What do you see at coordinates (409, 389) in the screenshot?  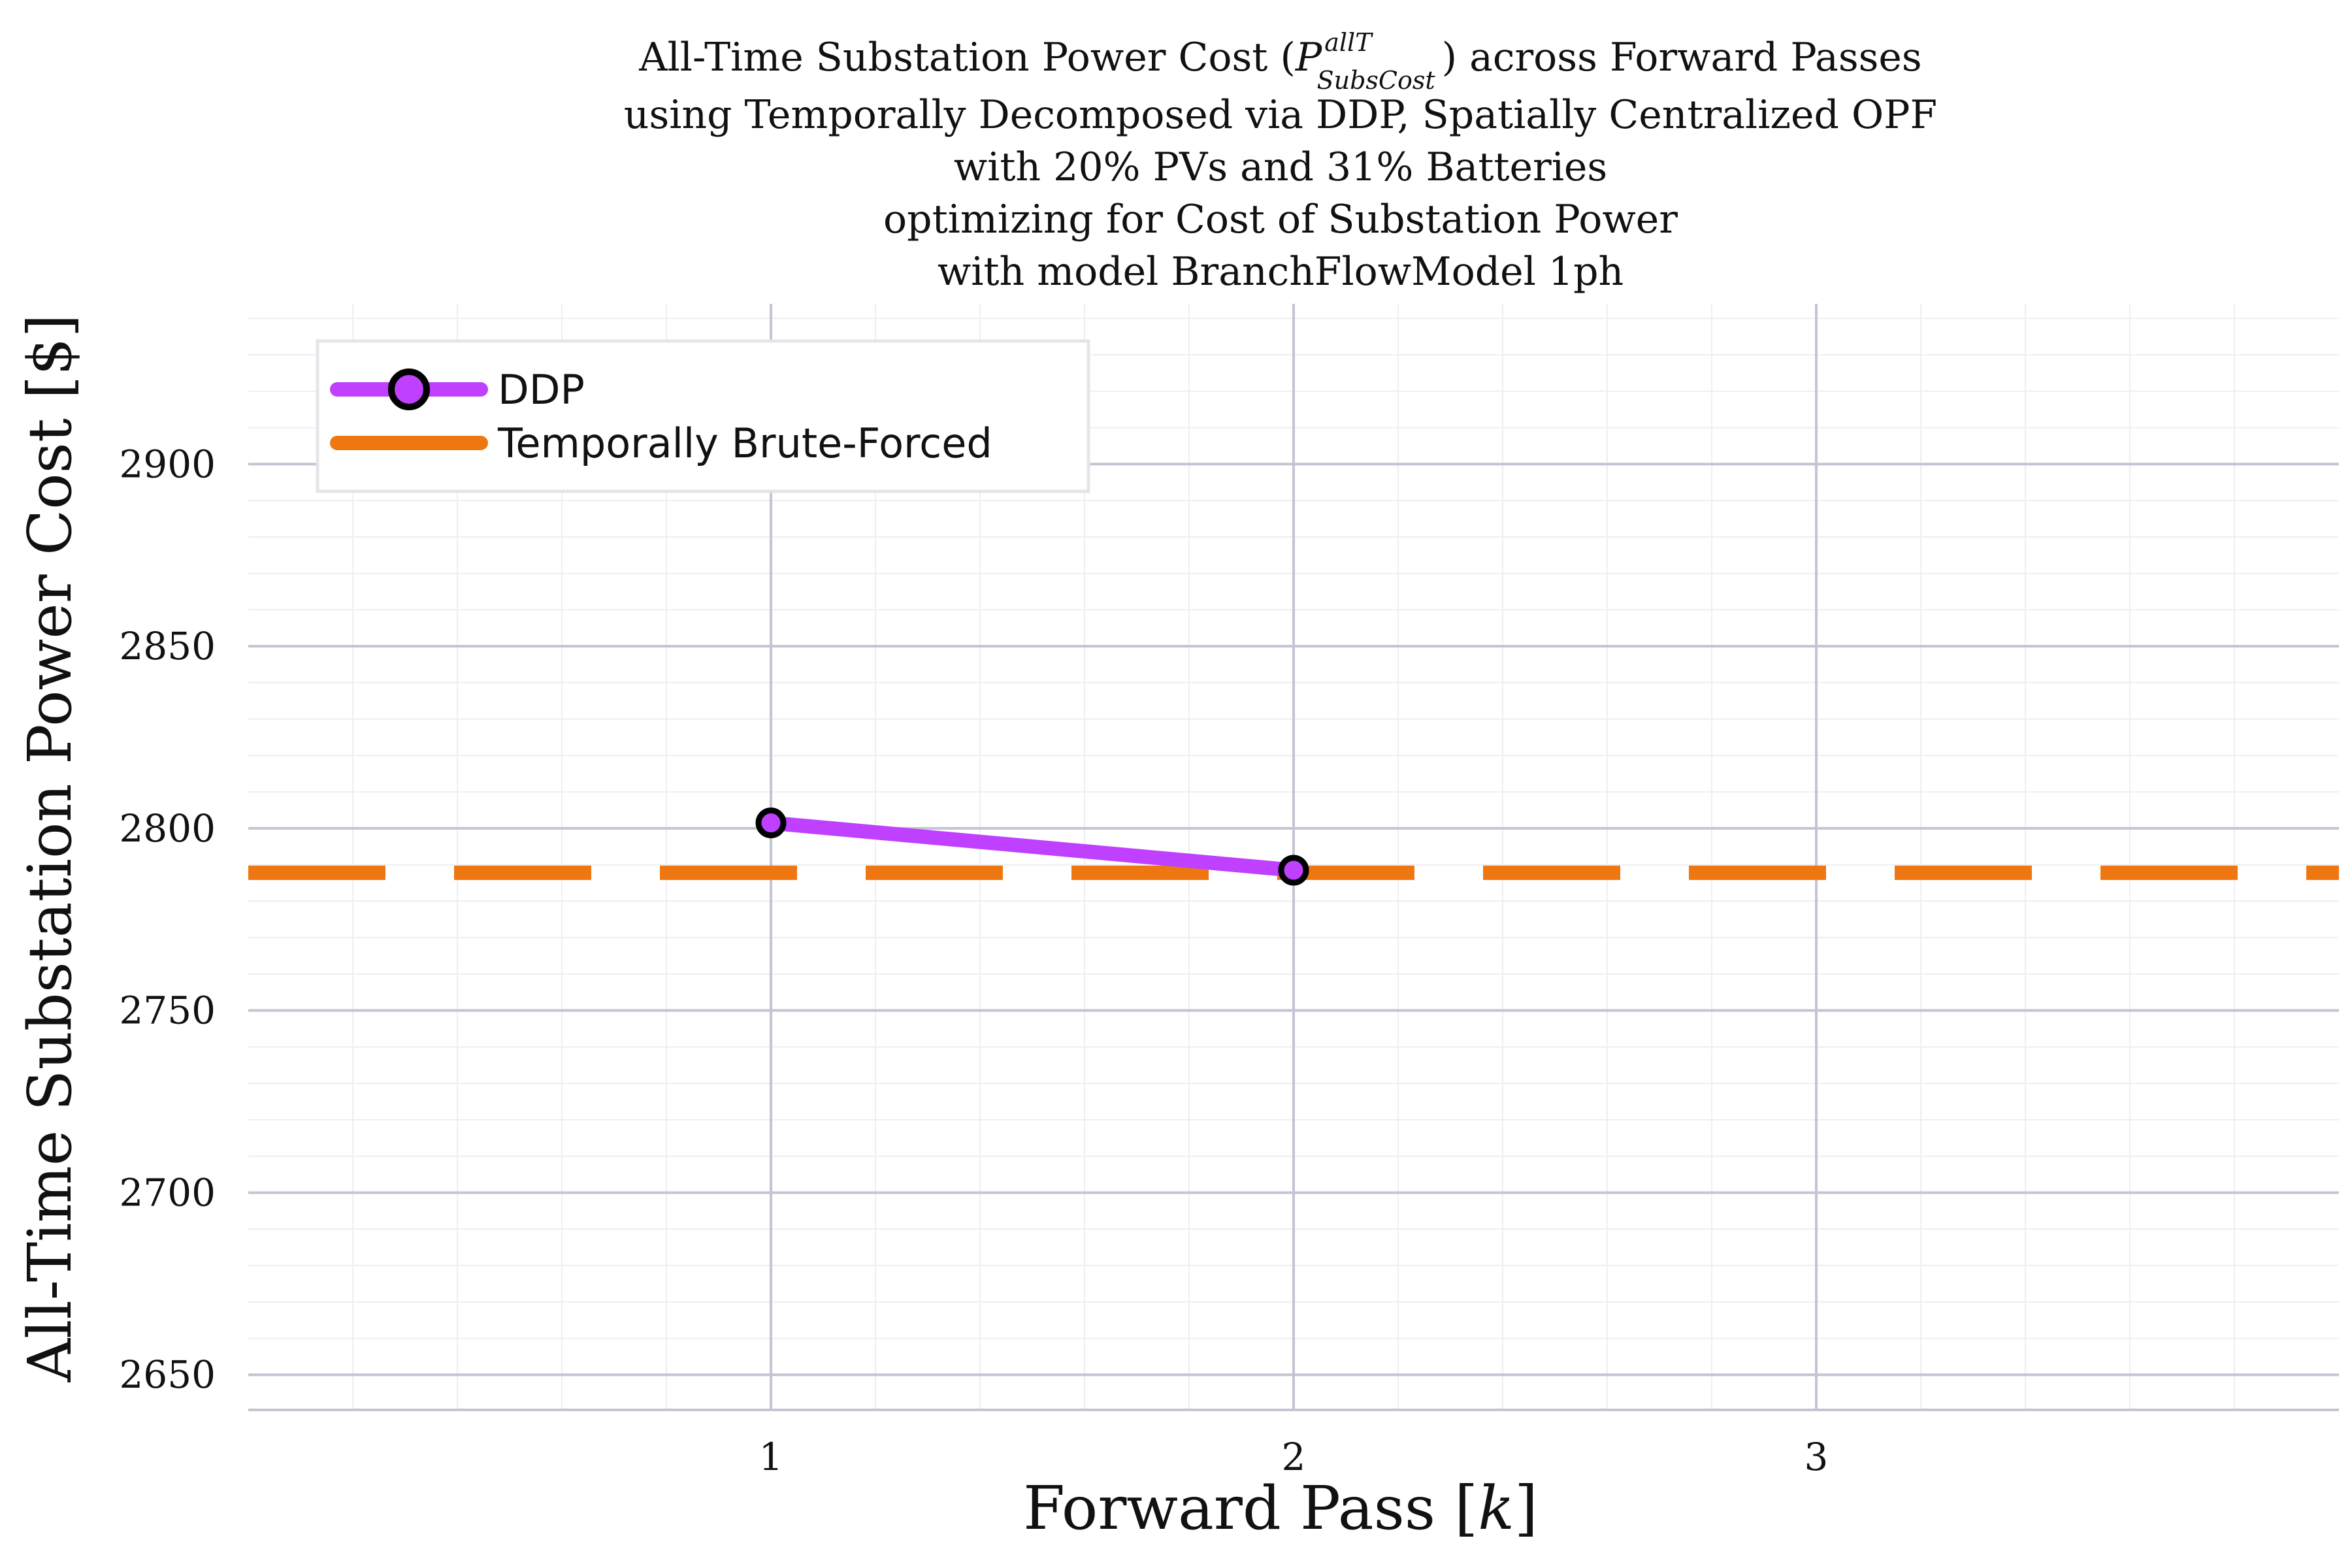 I see `legend-ddp-marker` at bounding box center [409, 389].